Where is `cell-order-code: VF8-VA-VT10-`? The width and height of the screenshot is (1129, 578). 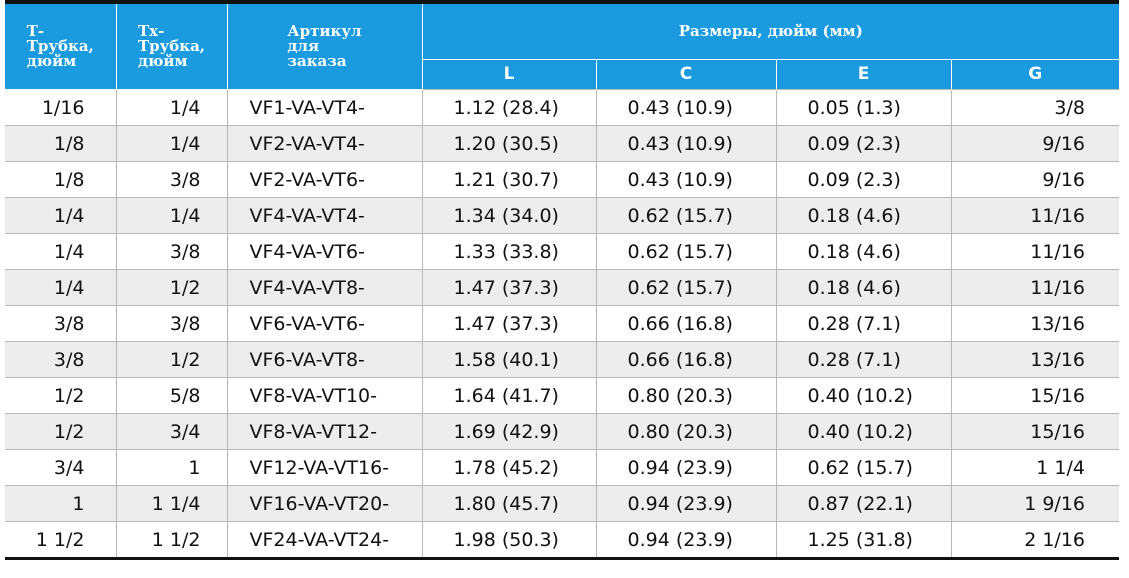
cell-order-code: VF8-VA-VT10- is located at coordinates (325, 395).